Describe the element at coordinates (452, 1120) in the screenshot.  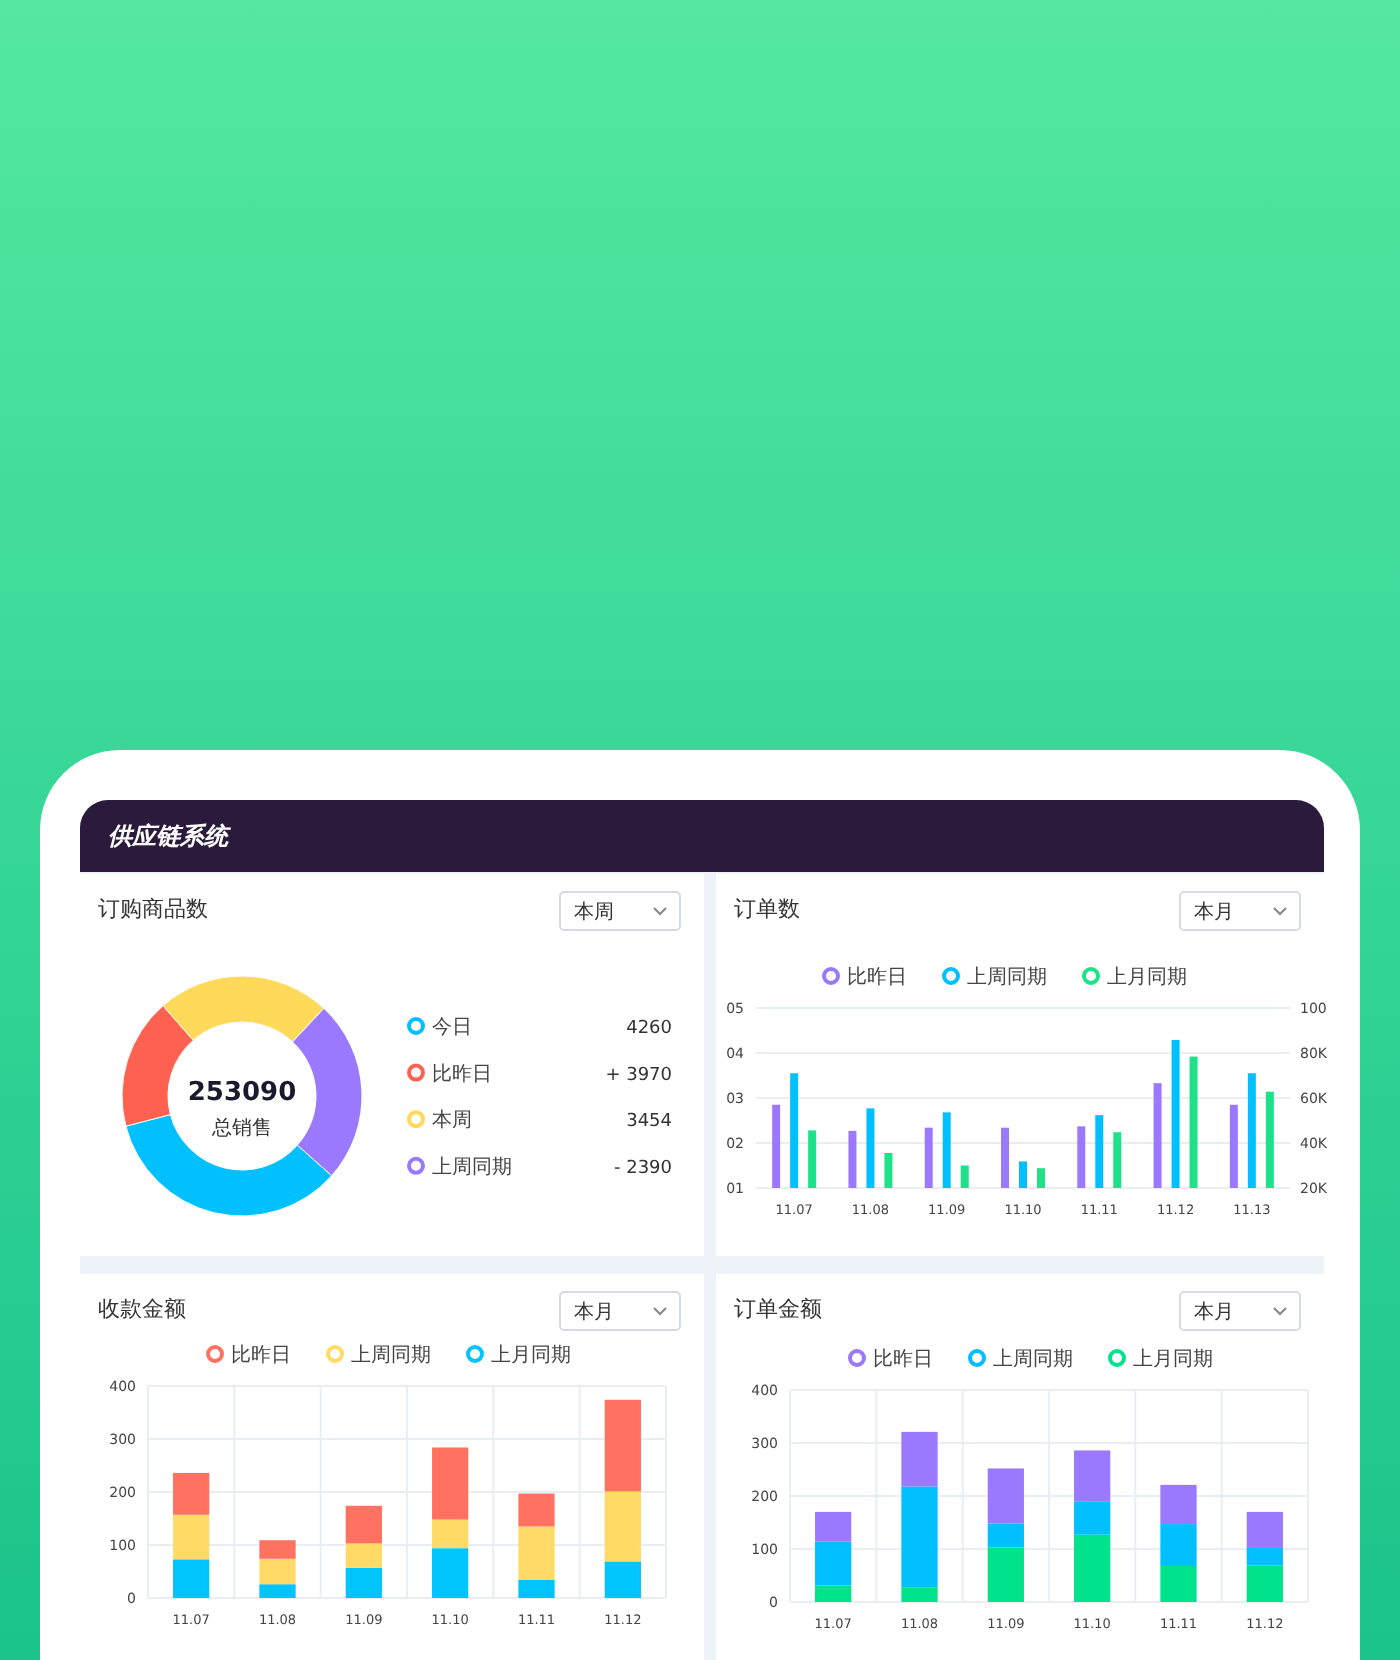
I see `legend-label: 本周` at that location.